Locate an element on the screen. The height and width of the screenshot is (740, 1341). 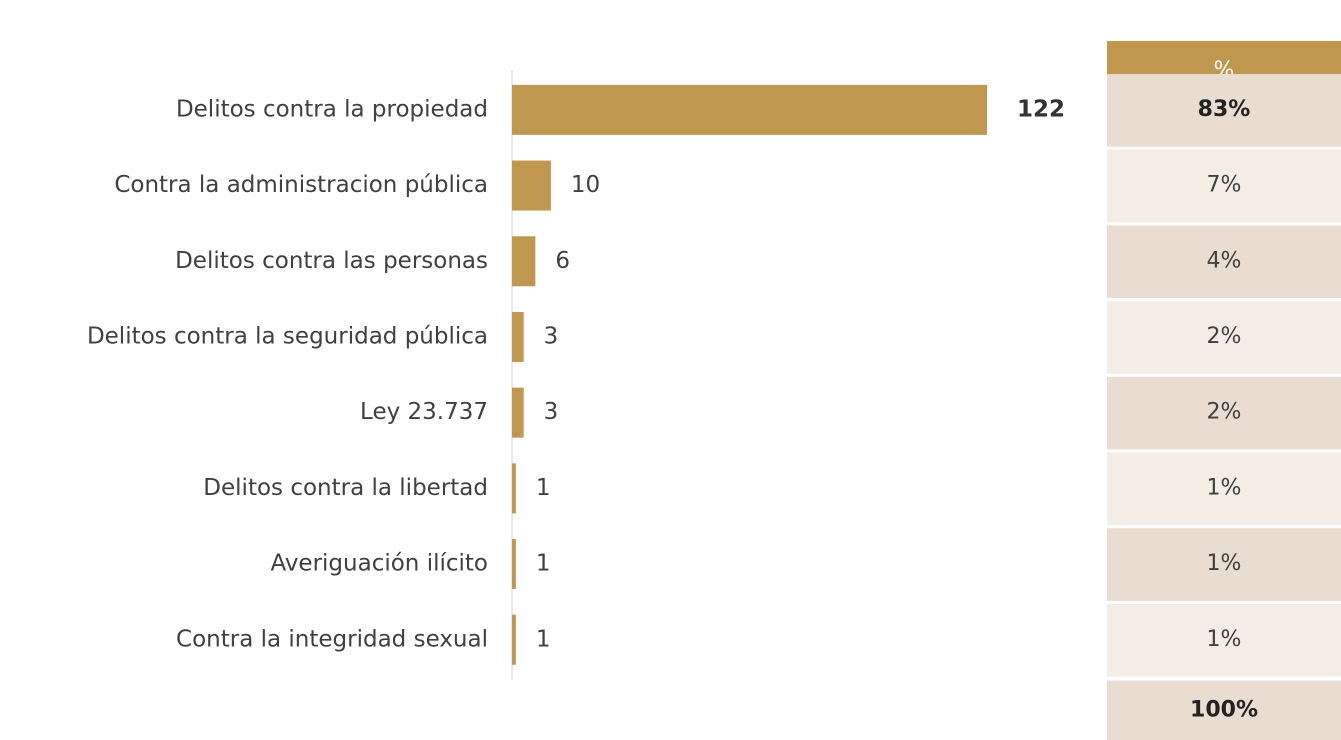
category-label: Ley 23.737 is located at coordinates (424, 412).